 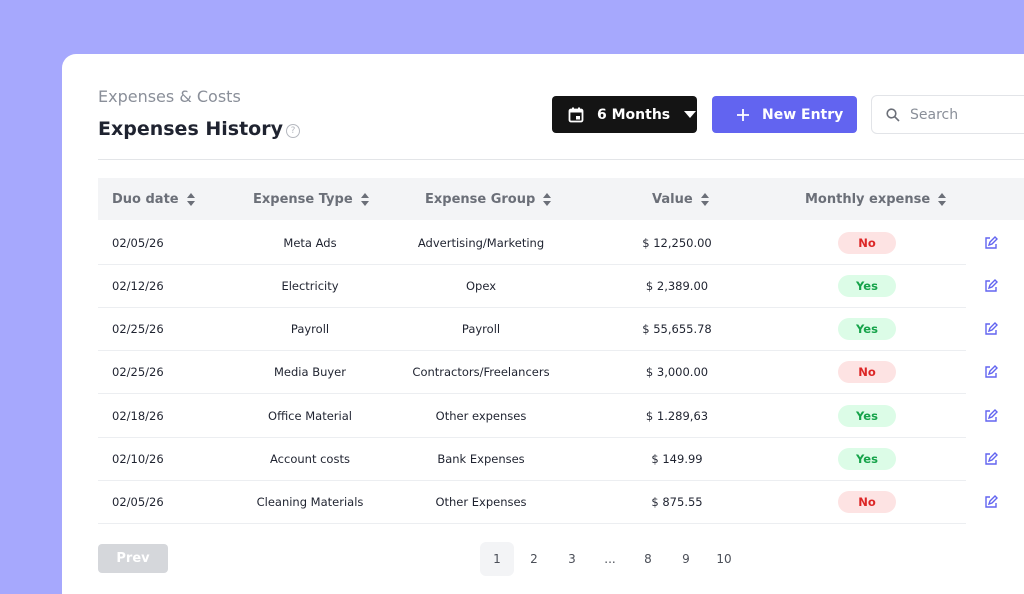 What do you see at coordinates (561, 159) in the screenshot?
I see `divider` at bounding box center [561, 159].